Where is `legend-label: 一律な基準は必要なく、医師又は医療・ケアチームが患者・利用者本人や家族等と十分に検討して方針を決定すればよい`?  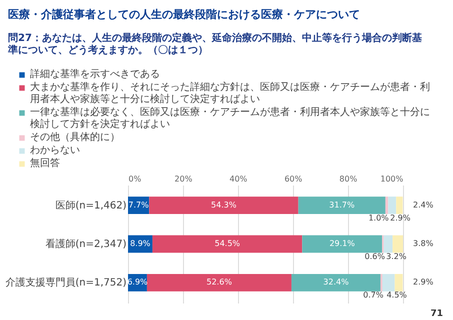 legend-label: 一律な基準は必要なく、医師又は医療・ケアチームが患者・利用者本人や家族等と十分に検討して方針を決定すればよい is located at coordinates (230, 118).